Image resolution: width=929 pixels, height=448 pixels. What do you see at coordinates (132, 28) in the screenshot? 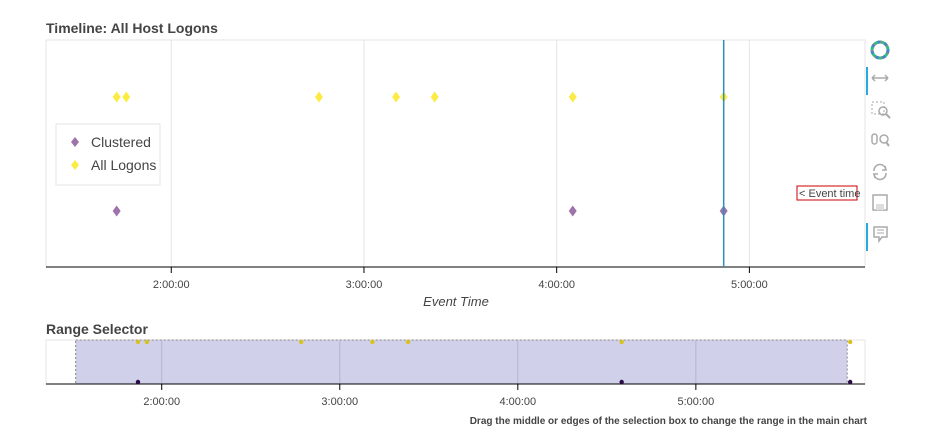
I see `main-chart-title: Timeline: All Host Logons` at bounding box center [132, 28].